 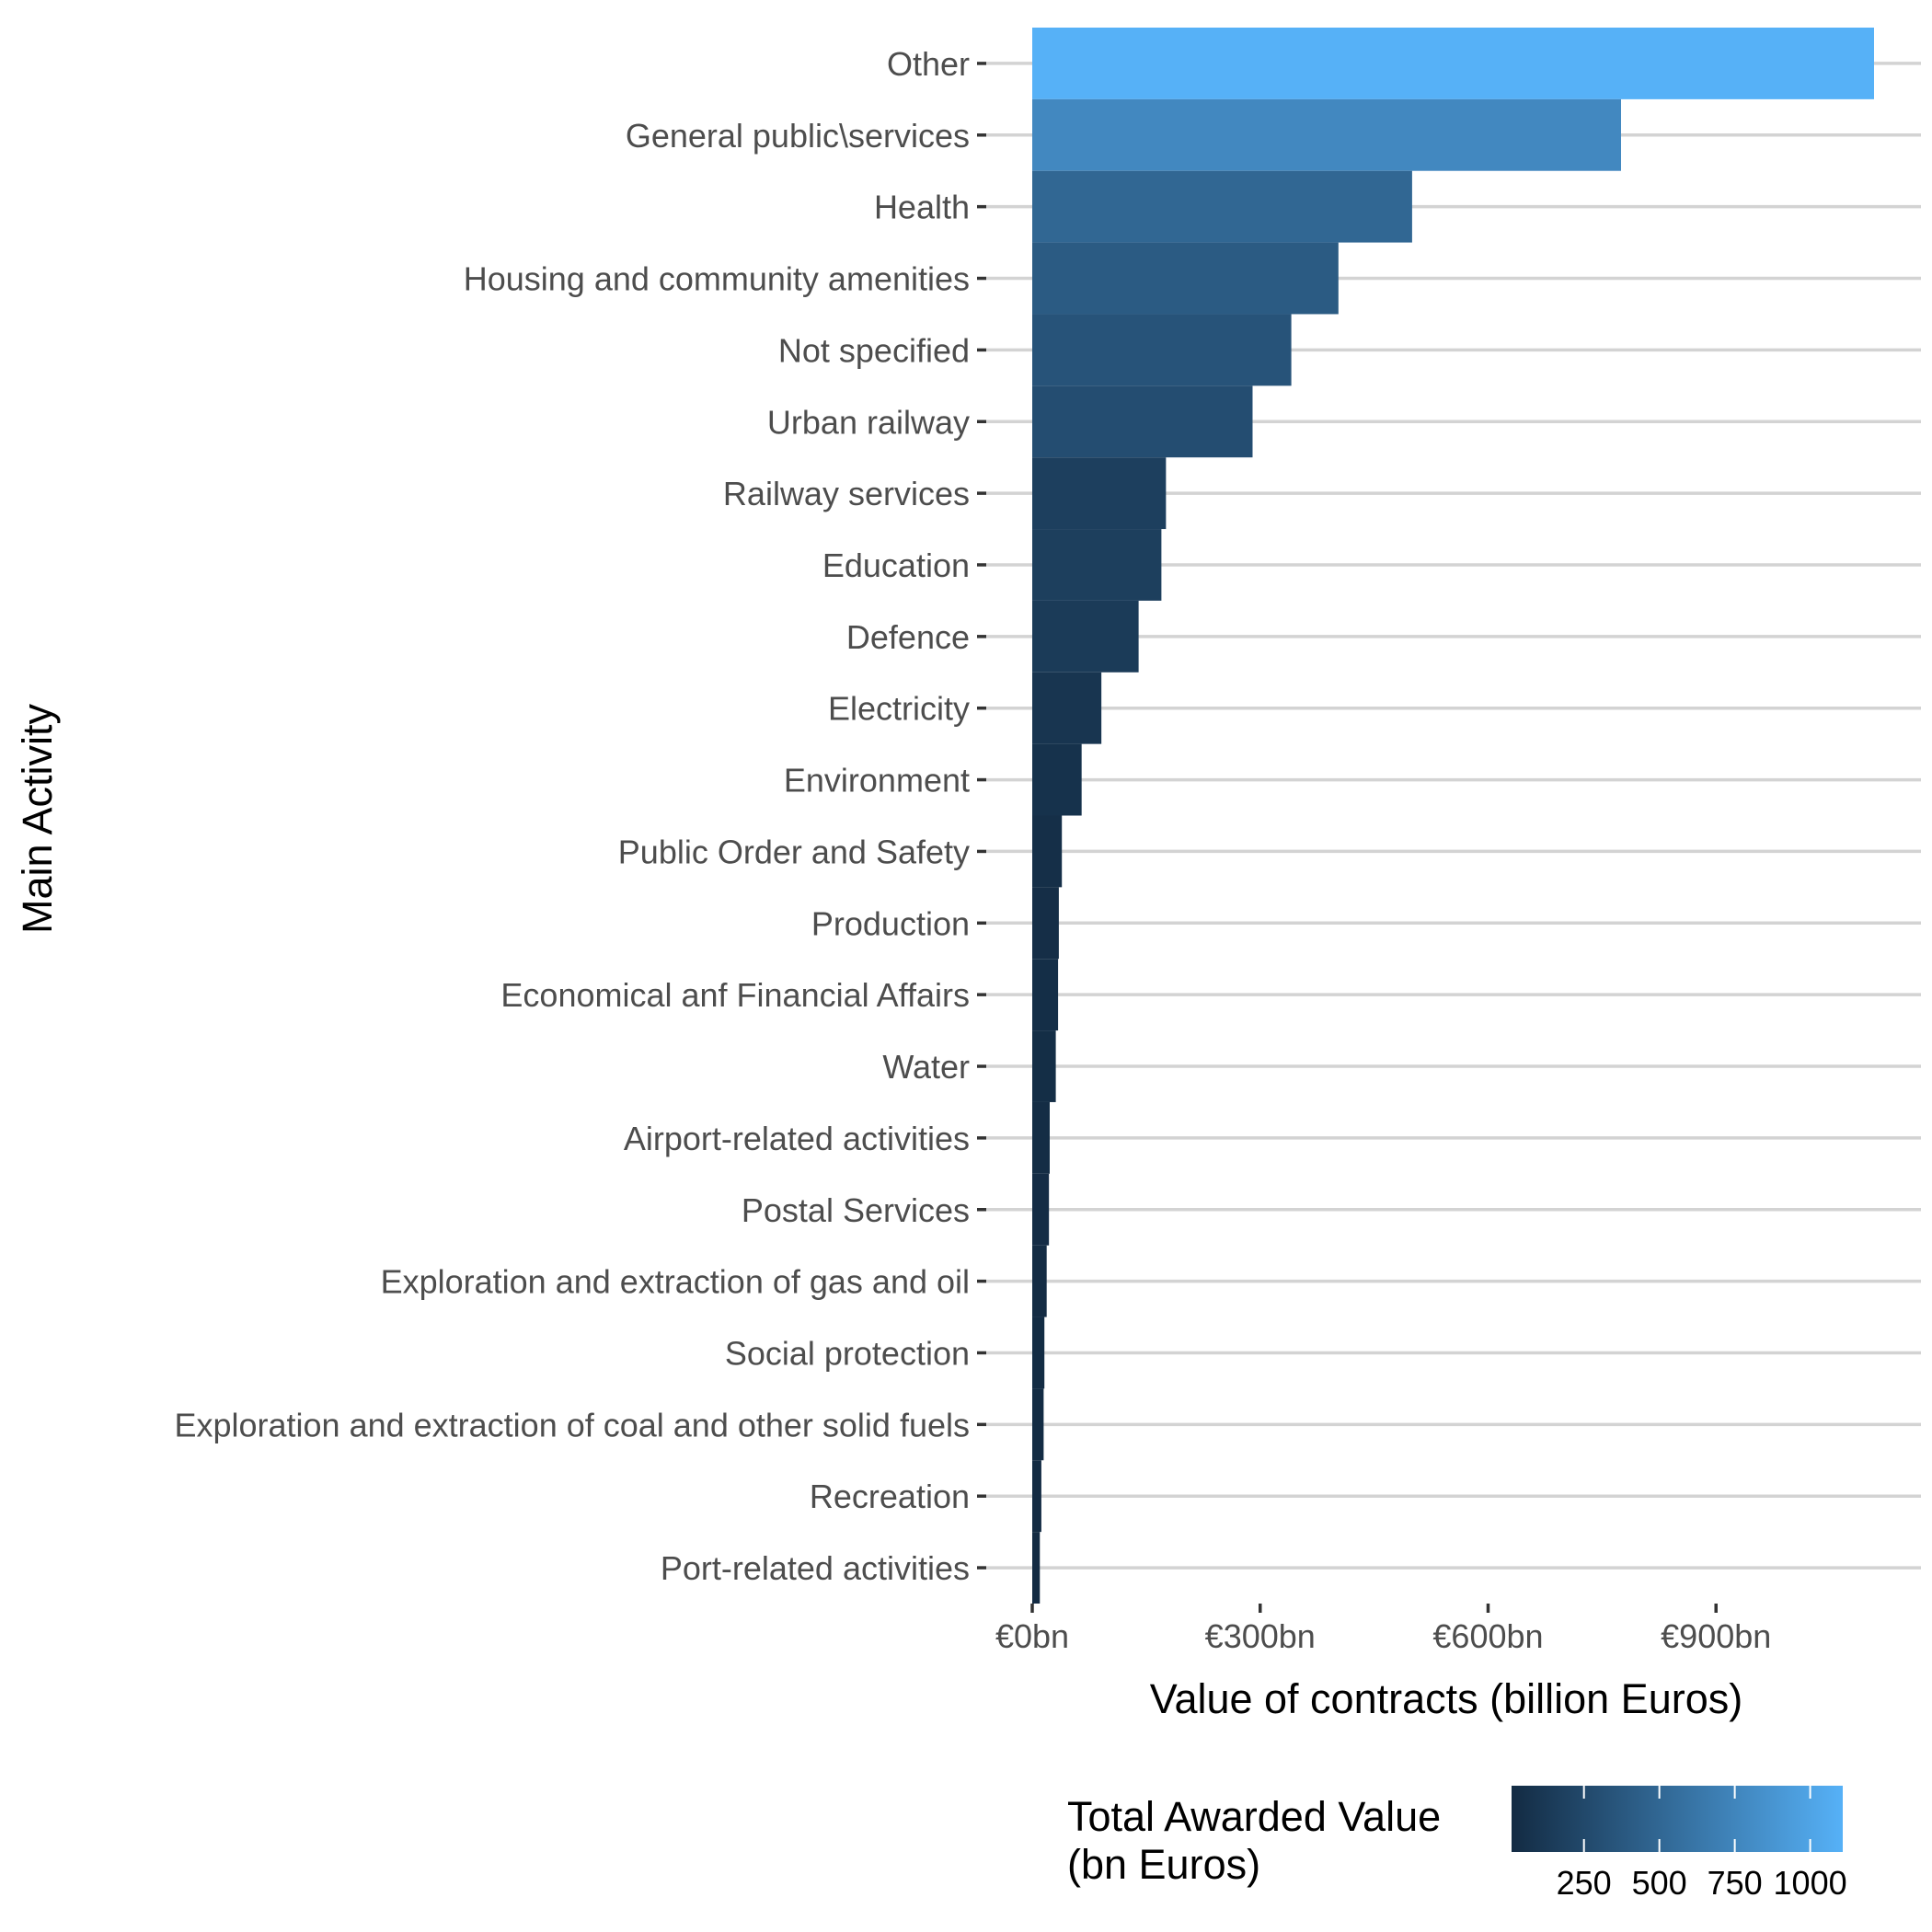 I want to click on y-tick-label: Production, so click(x=890, y=923).